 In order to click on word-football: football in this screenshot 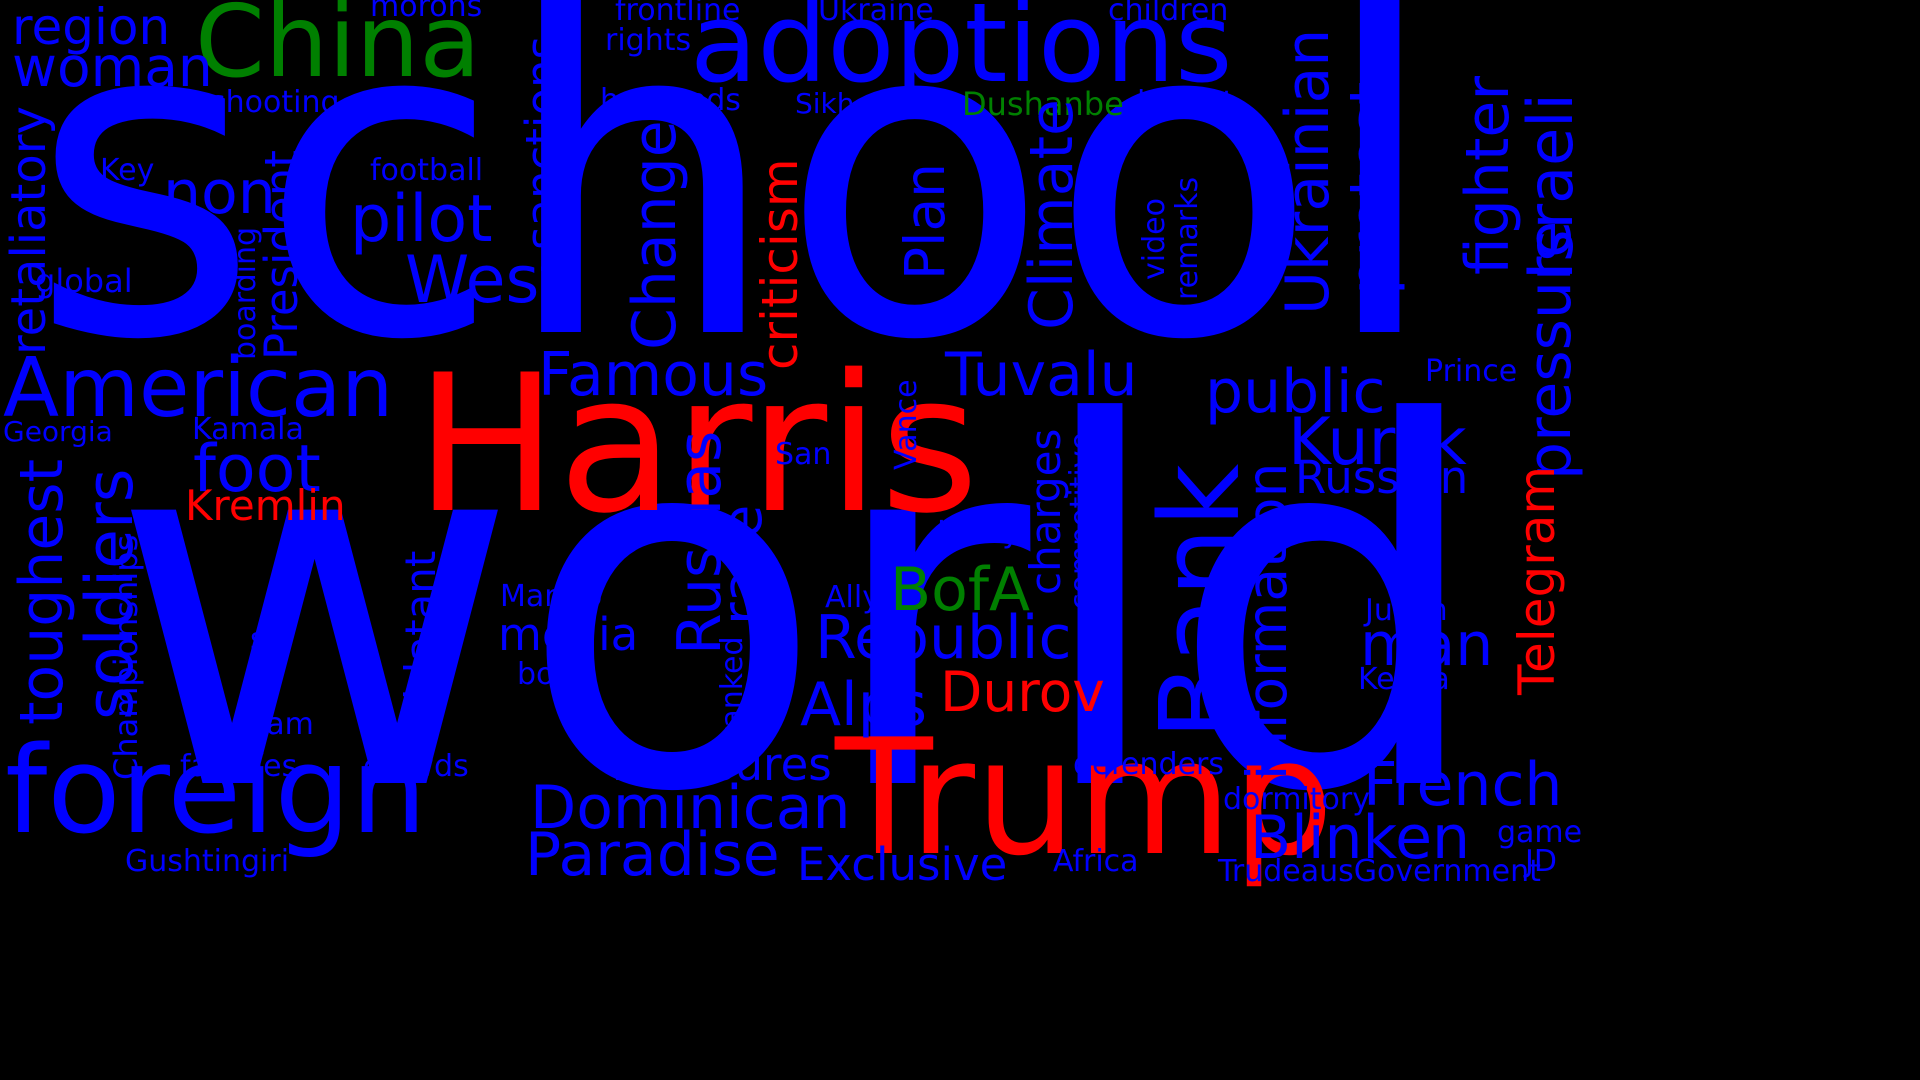, I will do `click(427, 170)`.